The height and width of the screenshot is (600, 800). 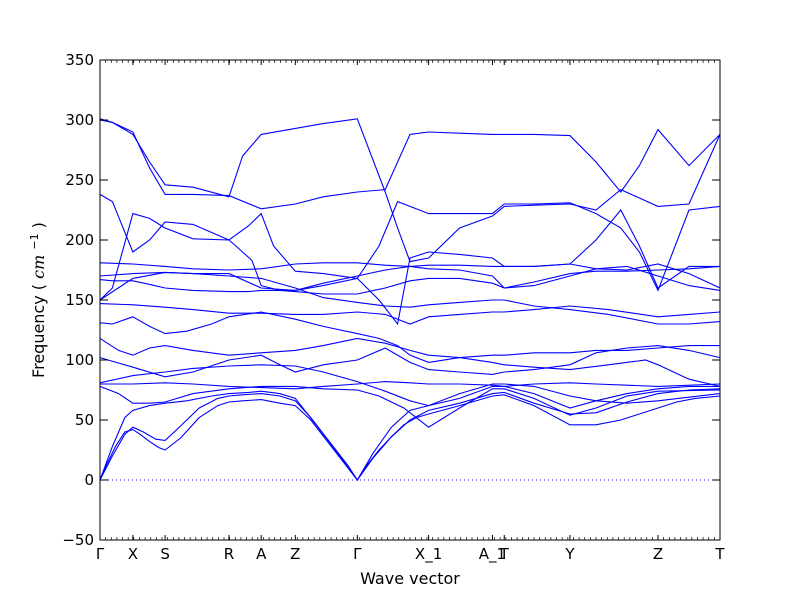 What do you see at coordinates (79, 300) in the screenshot?
I see `y-tick-label-5: 150` at bounding box center [79, 300].